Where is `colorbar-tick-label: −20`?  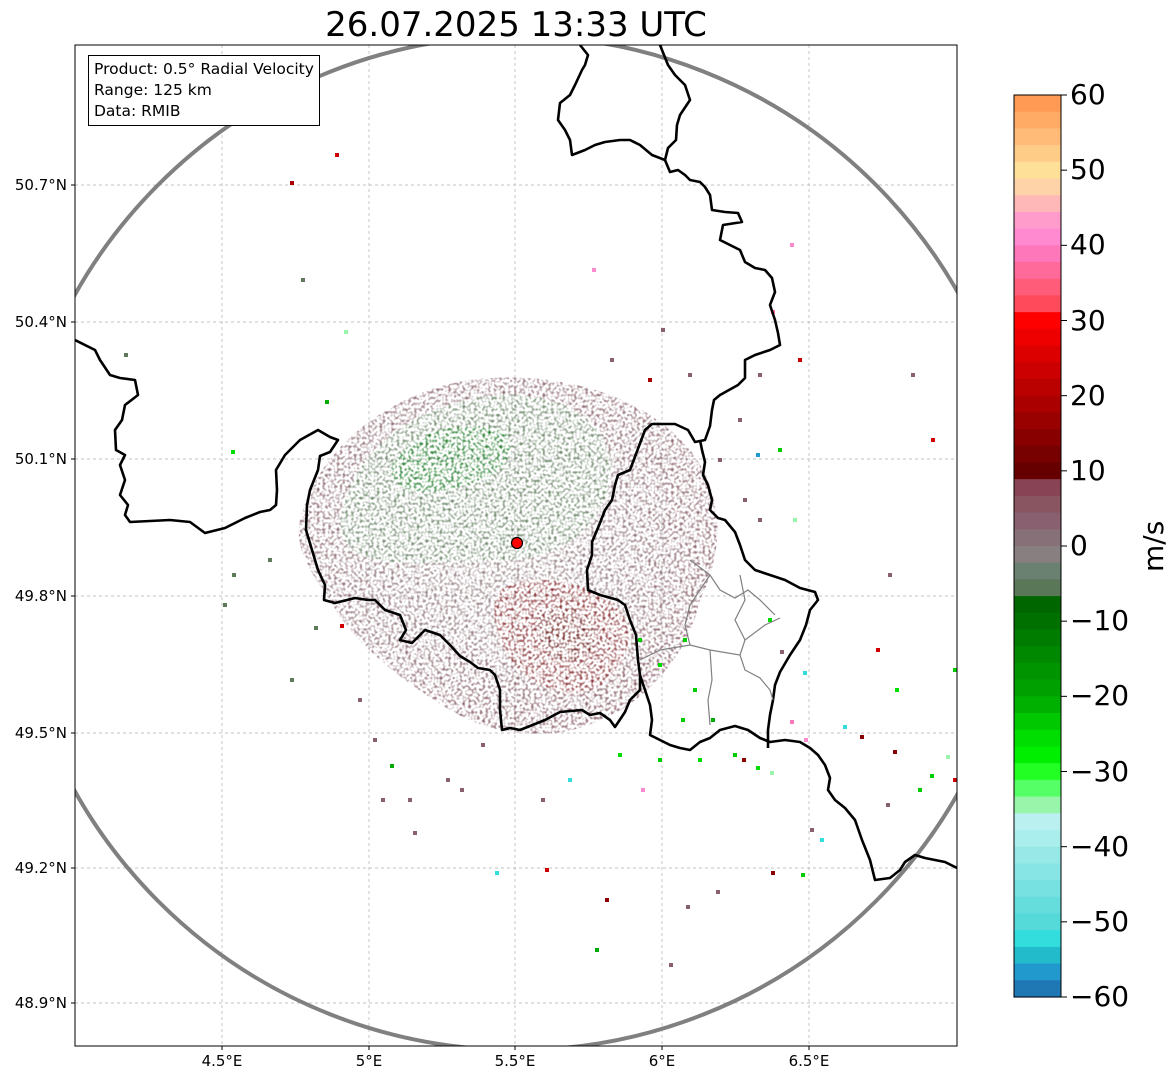
colorbar-tick-label: −20 is located at coordinates (1100, 696).